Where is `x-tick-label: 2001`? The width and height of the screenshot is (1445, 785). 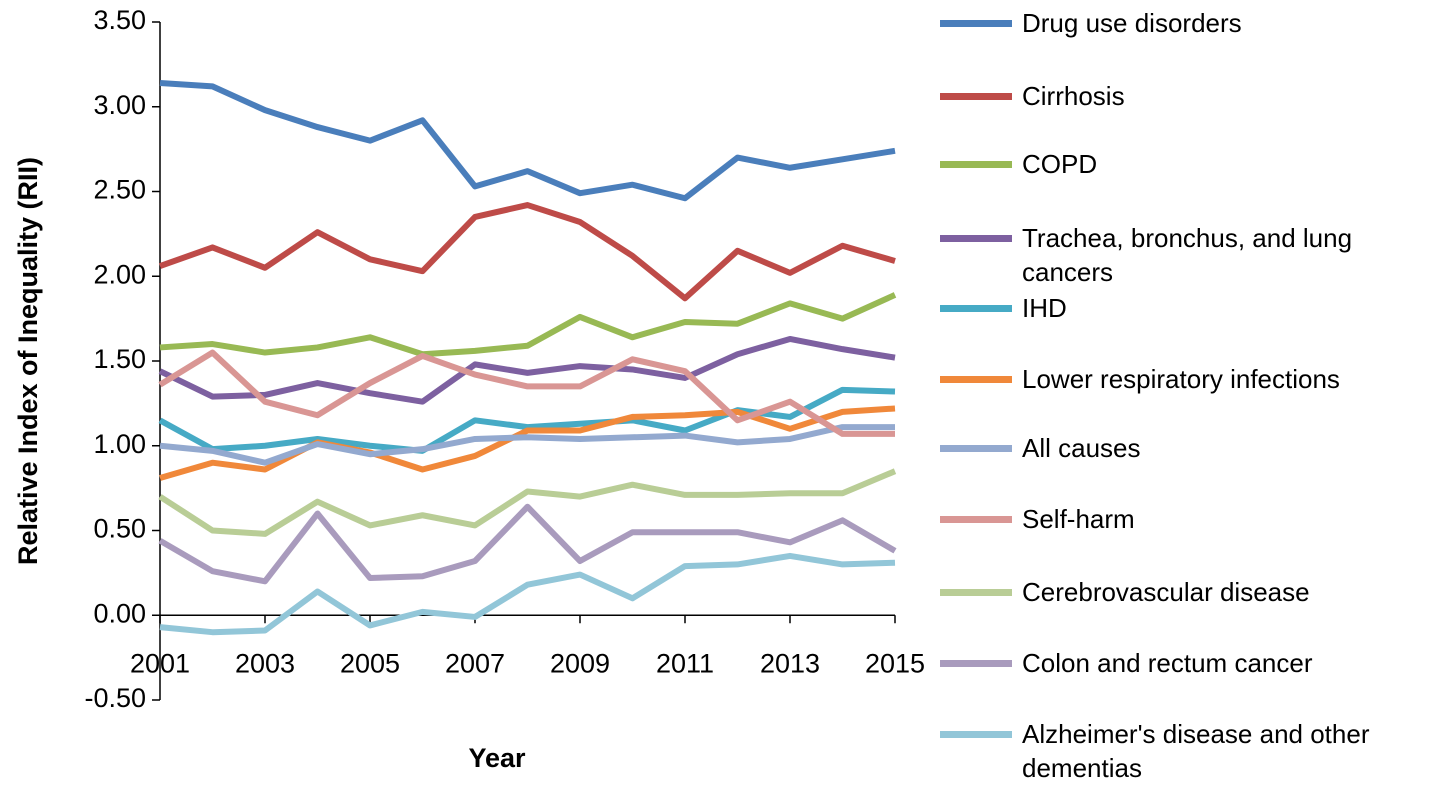 x-tick-label: 2001 is located at coordinates (160, 663).